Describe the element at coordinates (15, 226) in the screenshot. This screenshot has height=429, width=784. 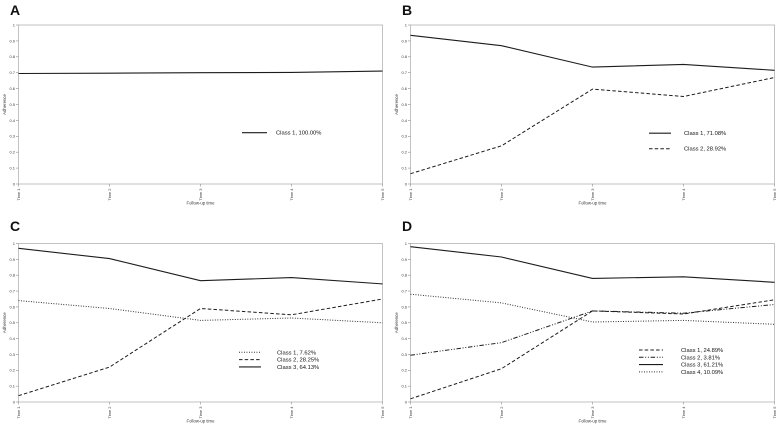
I see `panel-C-label: C` at that location.